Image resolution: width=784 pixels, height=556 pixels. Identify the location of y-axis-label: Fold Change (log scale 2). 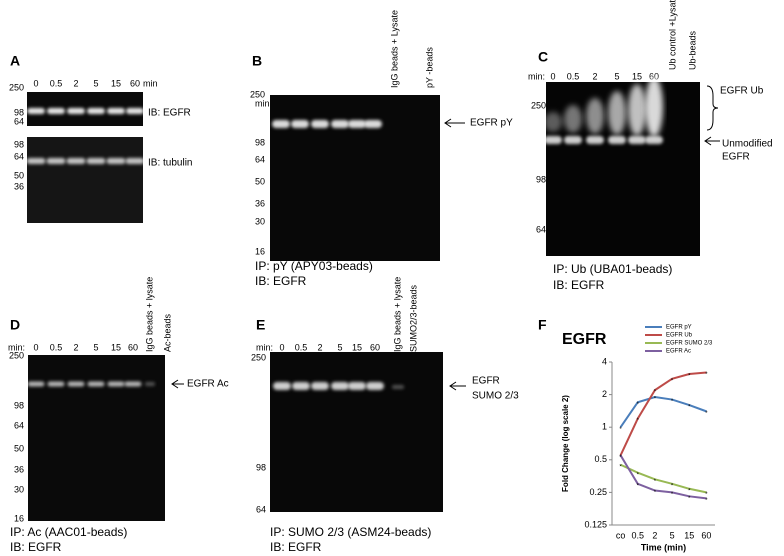
(565, 443).